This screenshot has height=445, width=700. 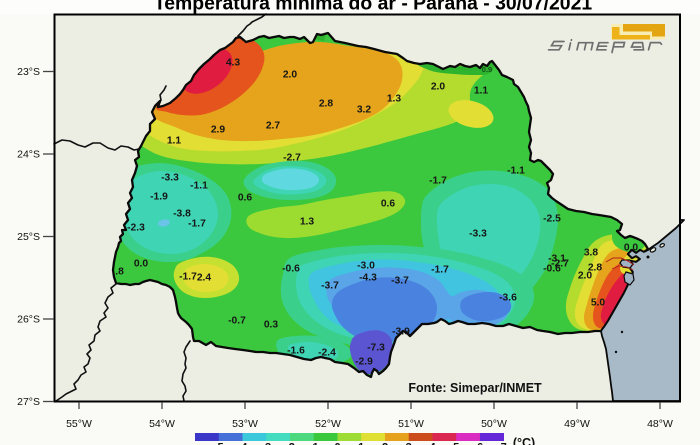 I want to click on svg-text: 4.3, so click(x=233, y=63).